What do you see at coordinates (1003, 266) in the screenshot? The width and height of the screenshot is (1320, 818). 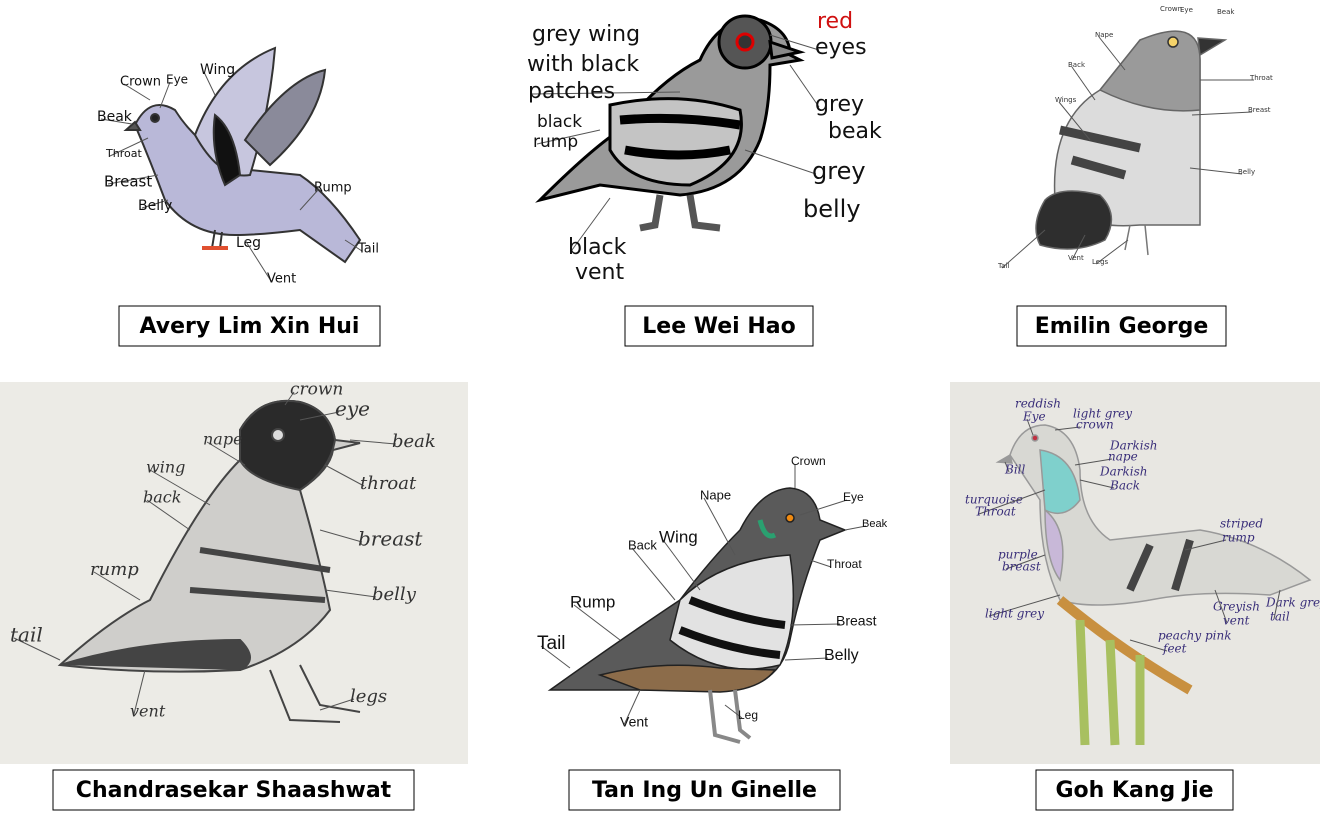 I see `part-label: Tail` at bounding box center [1003, 266].